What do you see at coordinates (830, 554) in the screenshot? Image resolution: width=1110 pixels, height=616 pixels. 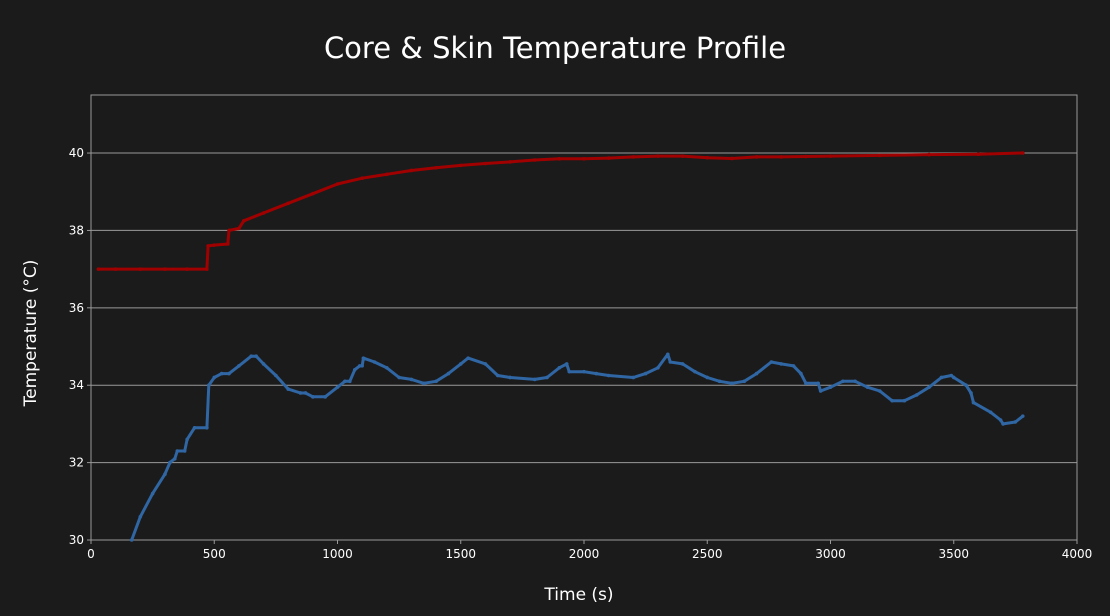 I see `x-tick-label: 3000` at bounding box center [830, 554].